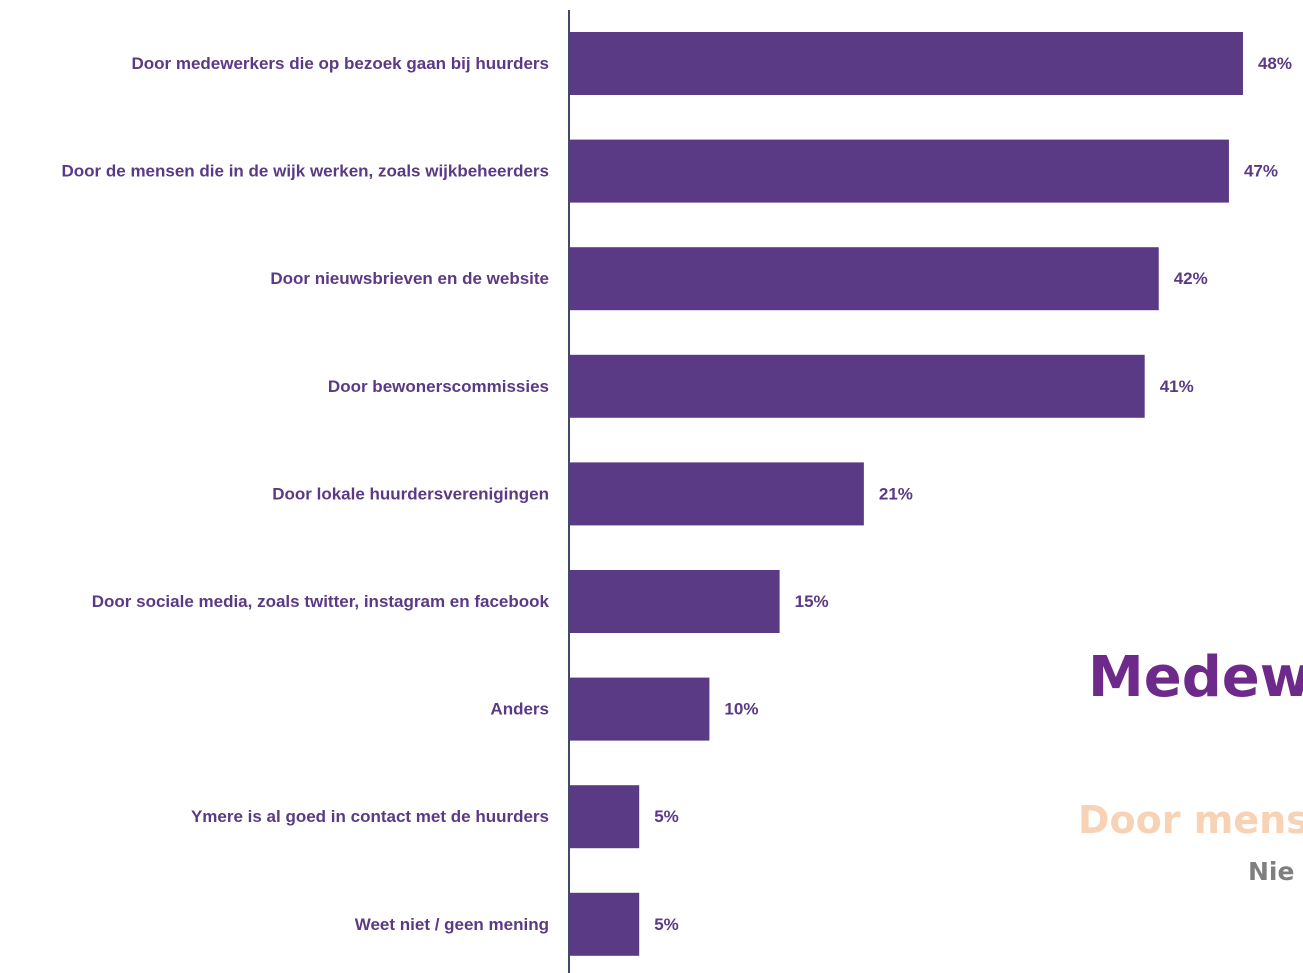  Describe the element at coordinates (409, 278) in the screenshot. I see `category-label: Door nieuwsbrieven en de website` at that location.